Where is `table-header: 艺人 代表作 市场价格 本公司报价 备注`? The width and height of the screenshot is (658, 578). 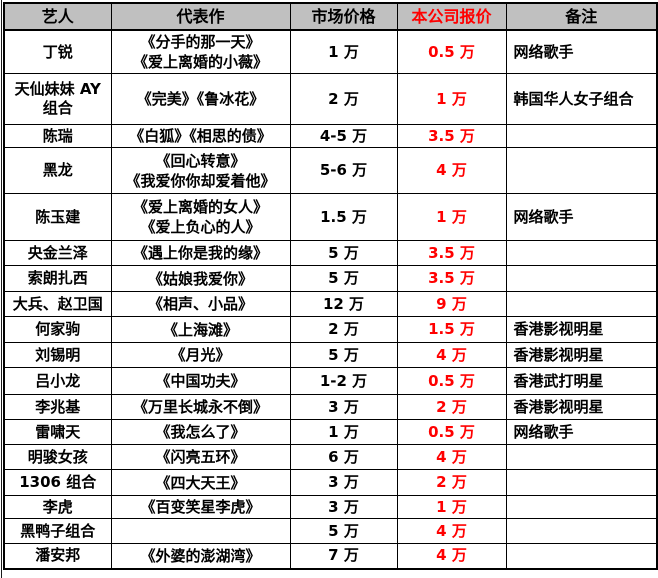
table-header: 艺人 代表作 市场价格 本公司报价 备注 is located at coordinates (330, 16).